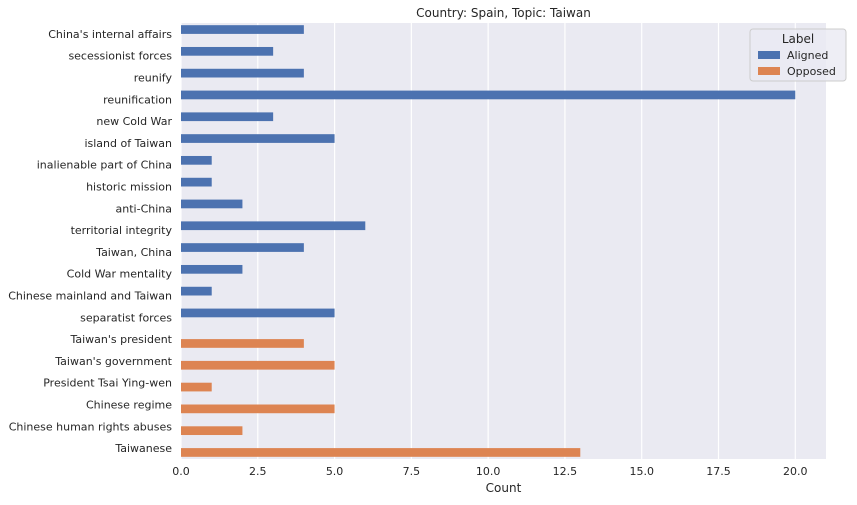 This screenshot has width=857, height=505. What do you see at coordinates (129, 187) in the screenshot?
I see `y-tick-label: historic mission` at bounding box center [129, 187].